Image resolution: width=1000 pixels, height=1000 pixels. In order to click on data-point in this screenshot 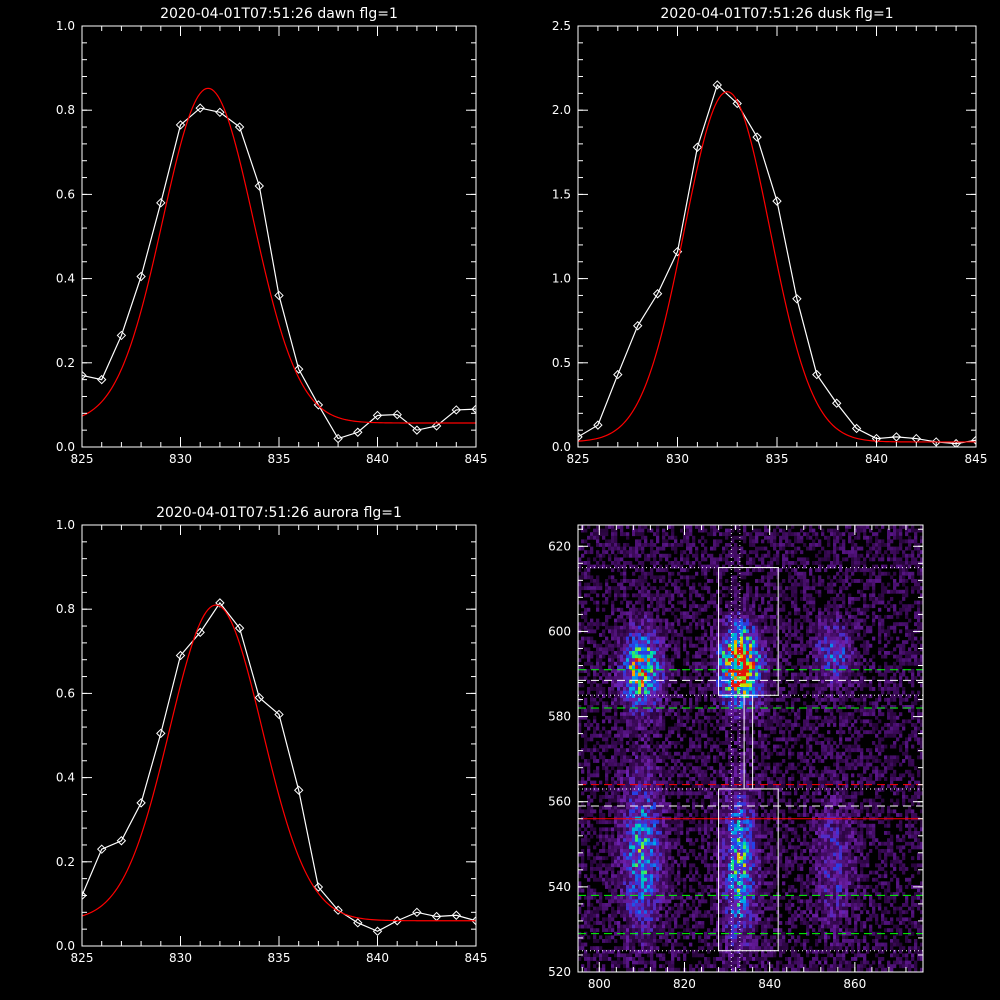, I will do `click(121, 841)`.